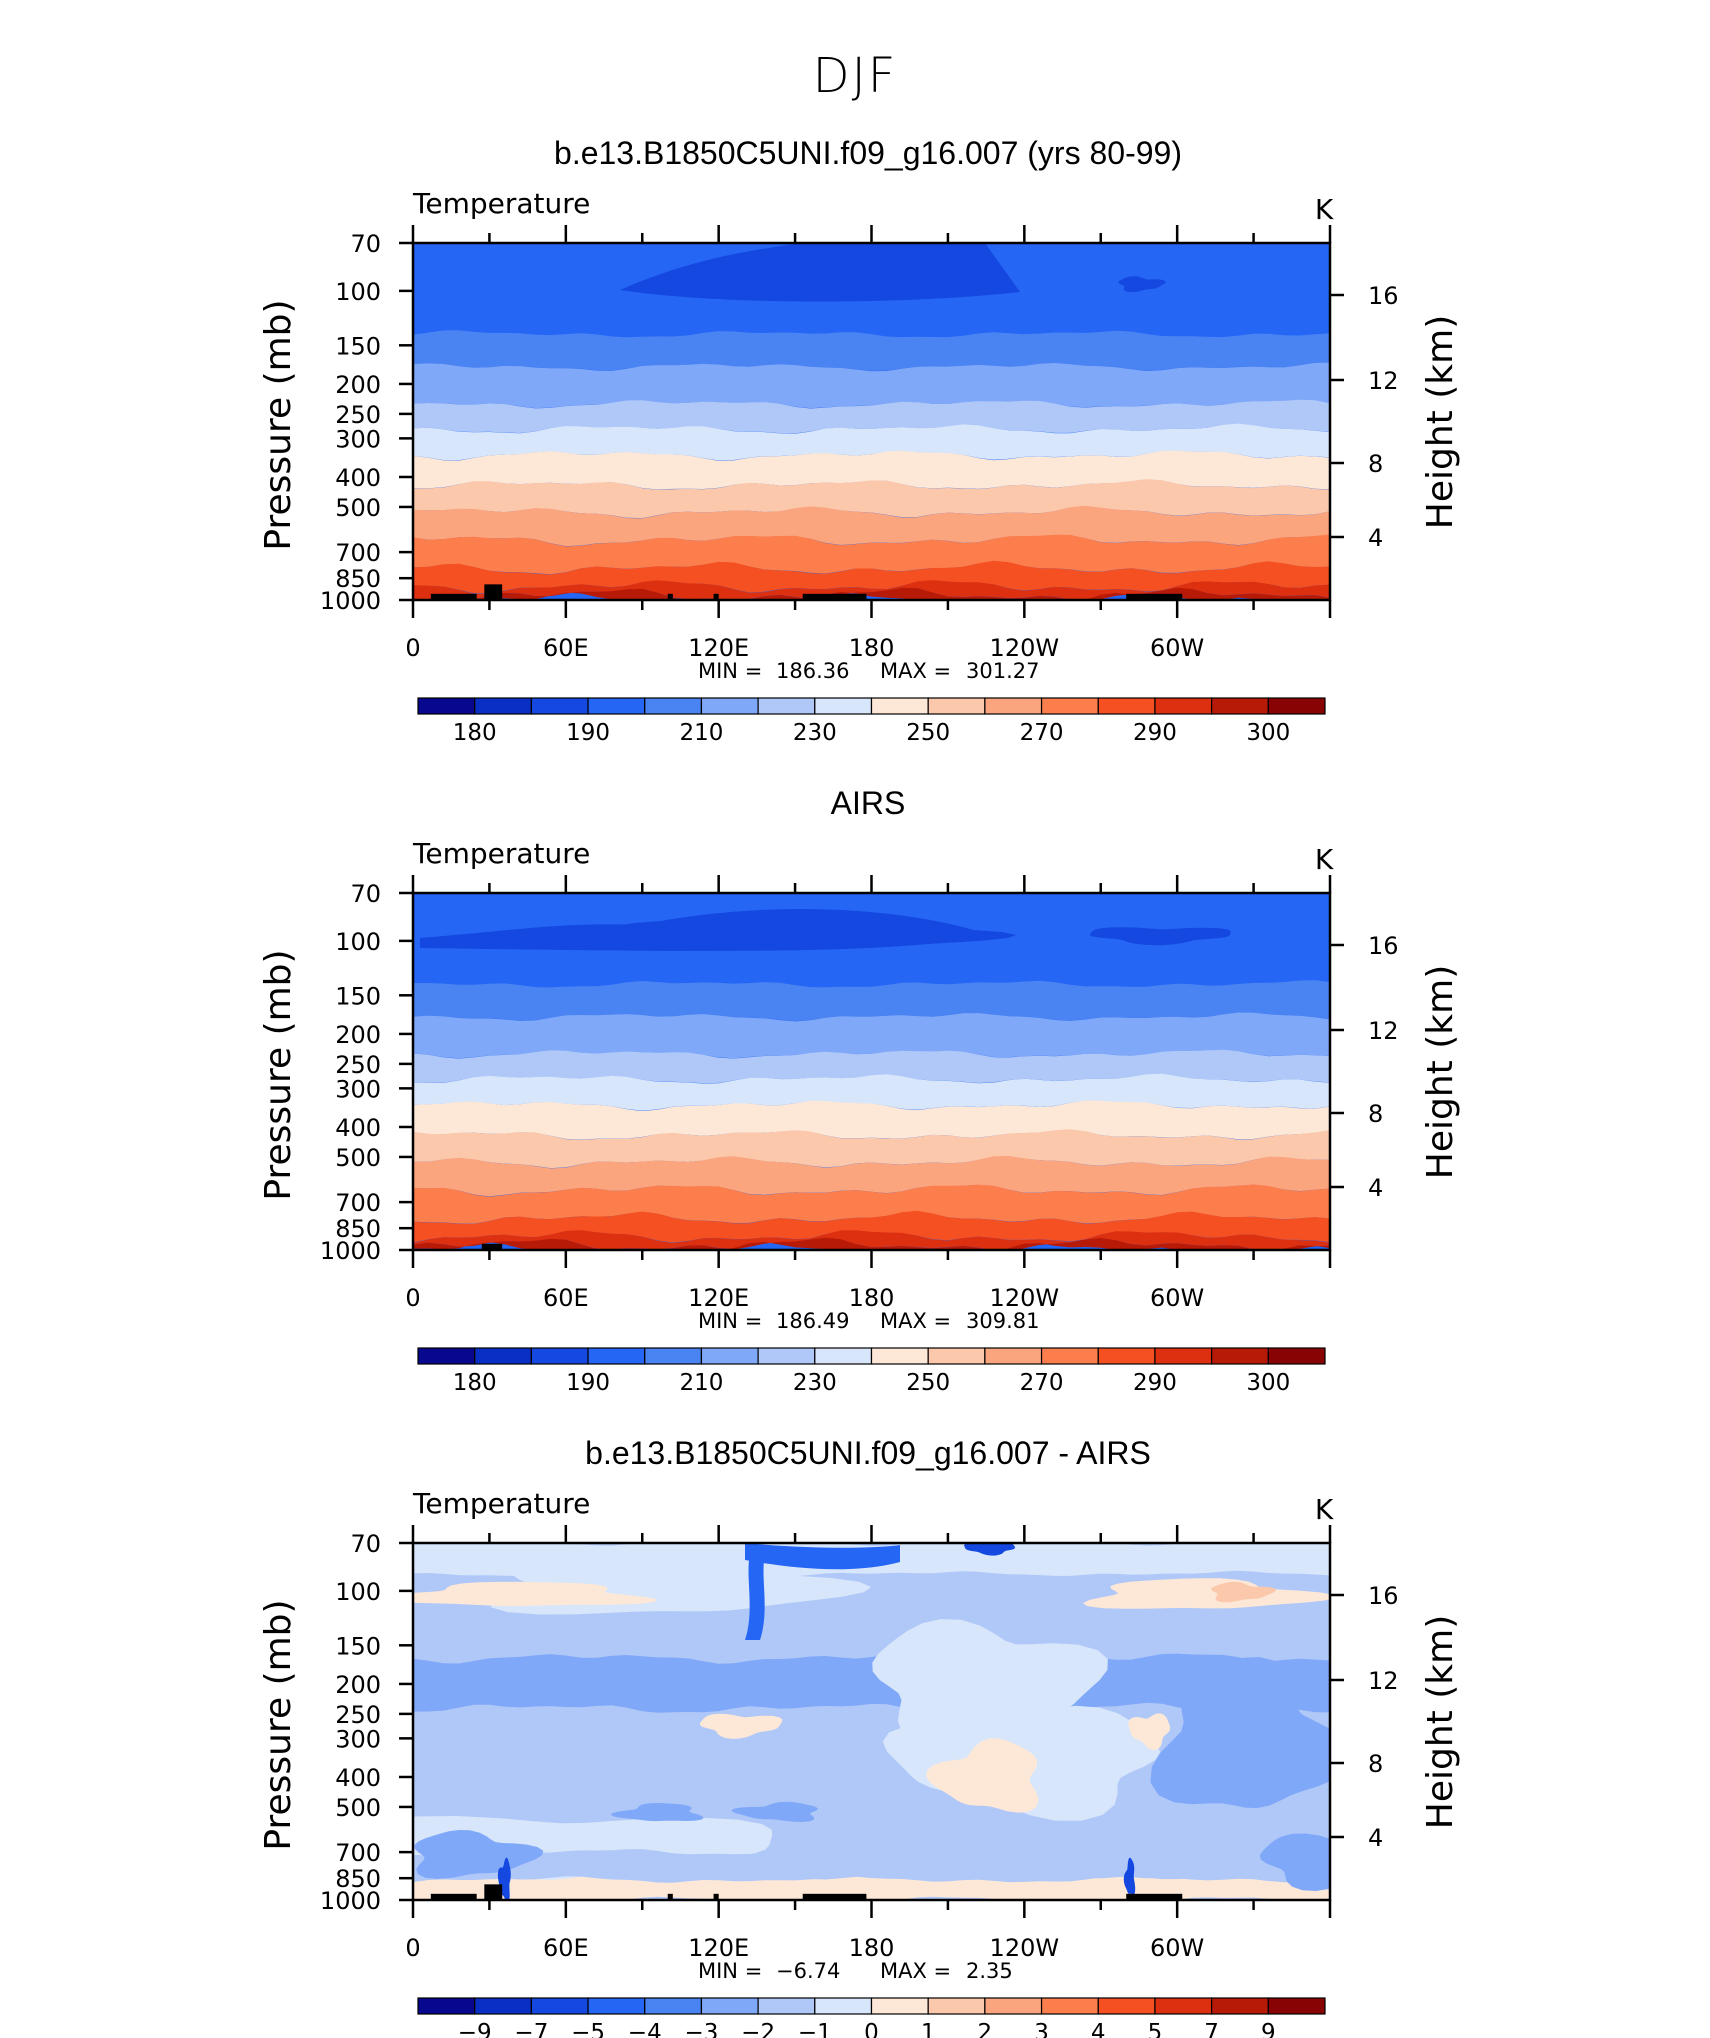  Describe the element at coordinates (871, 1371) in the screenshot. I see `colorbar: 180 190 210 230 250 270 290 300` at that location.